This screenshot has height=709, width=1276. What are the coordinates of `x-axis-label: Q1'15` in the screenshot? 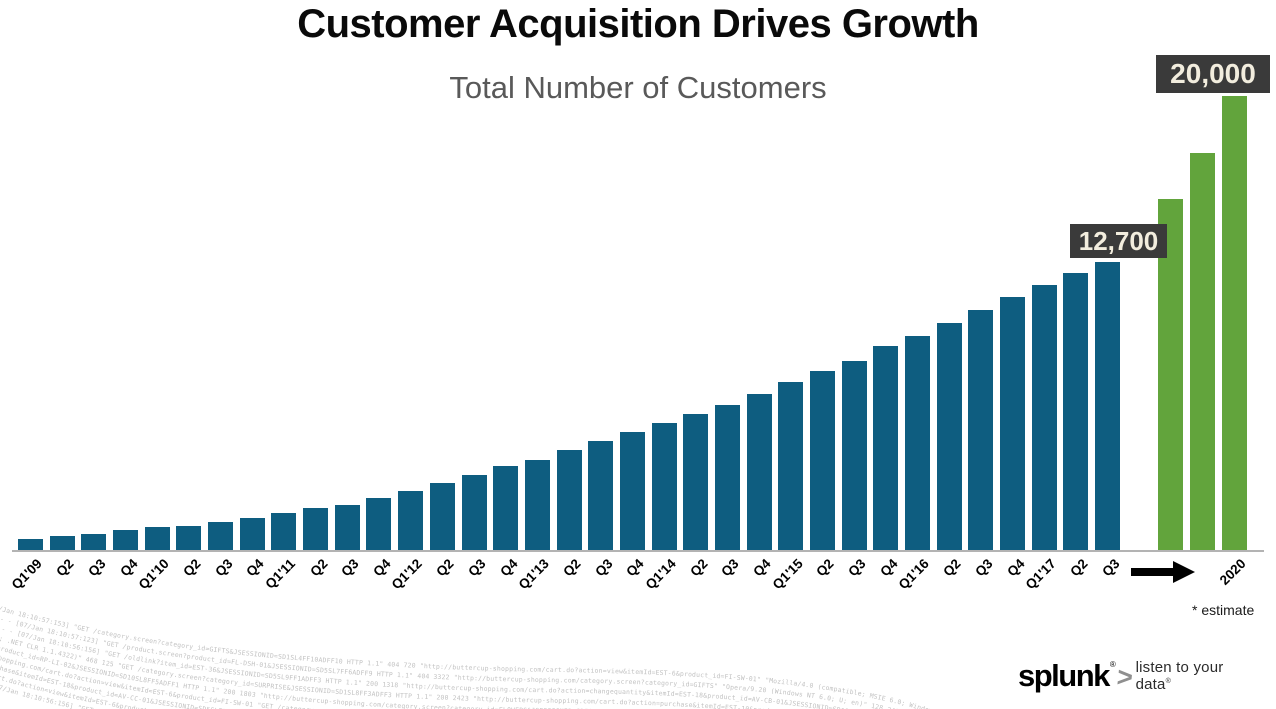 It's located at (787, 574).